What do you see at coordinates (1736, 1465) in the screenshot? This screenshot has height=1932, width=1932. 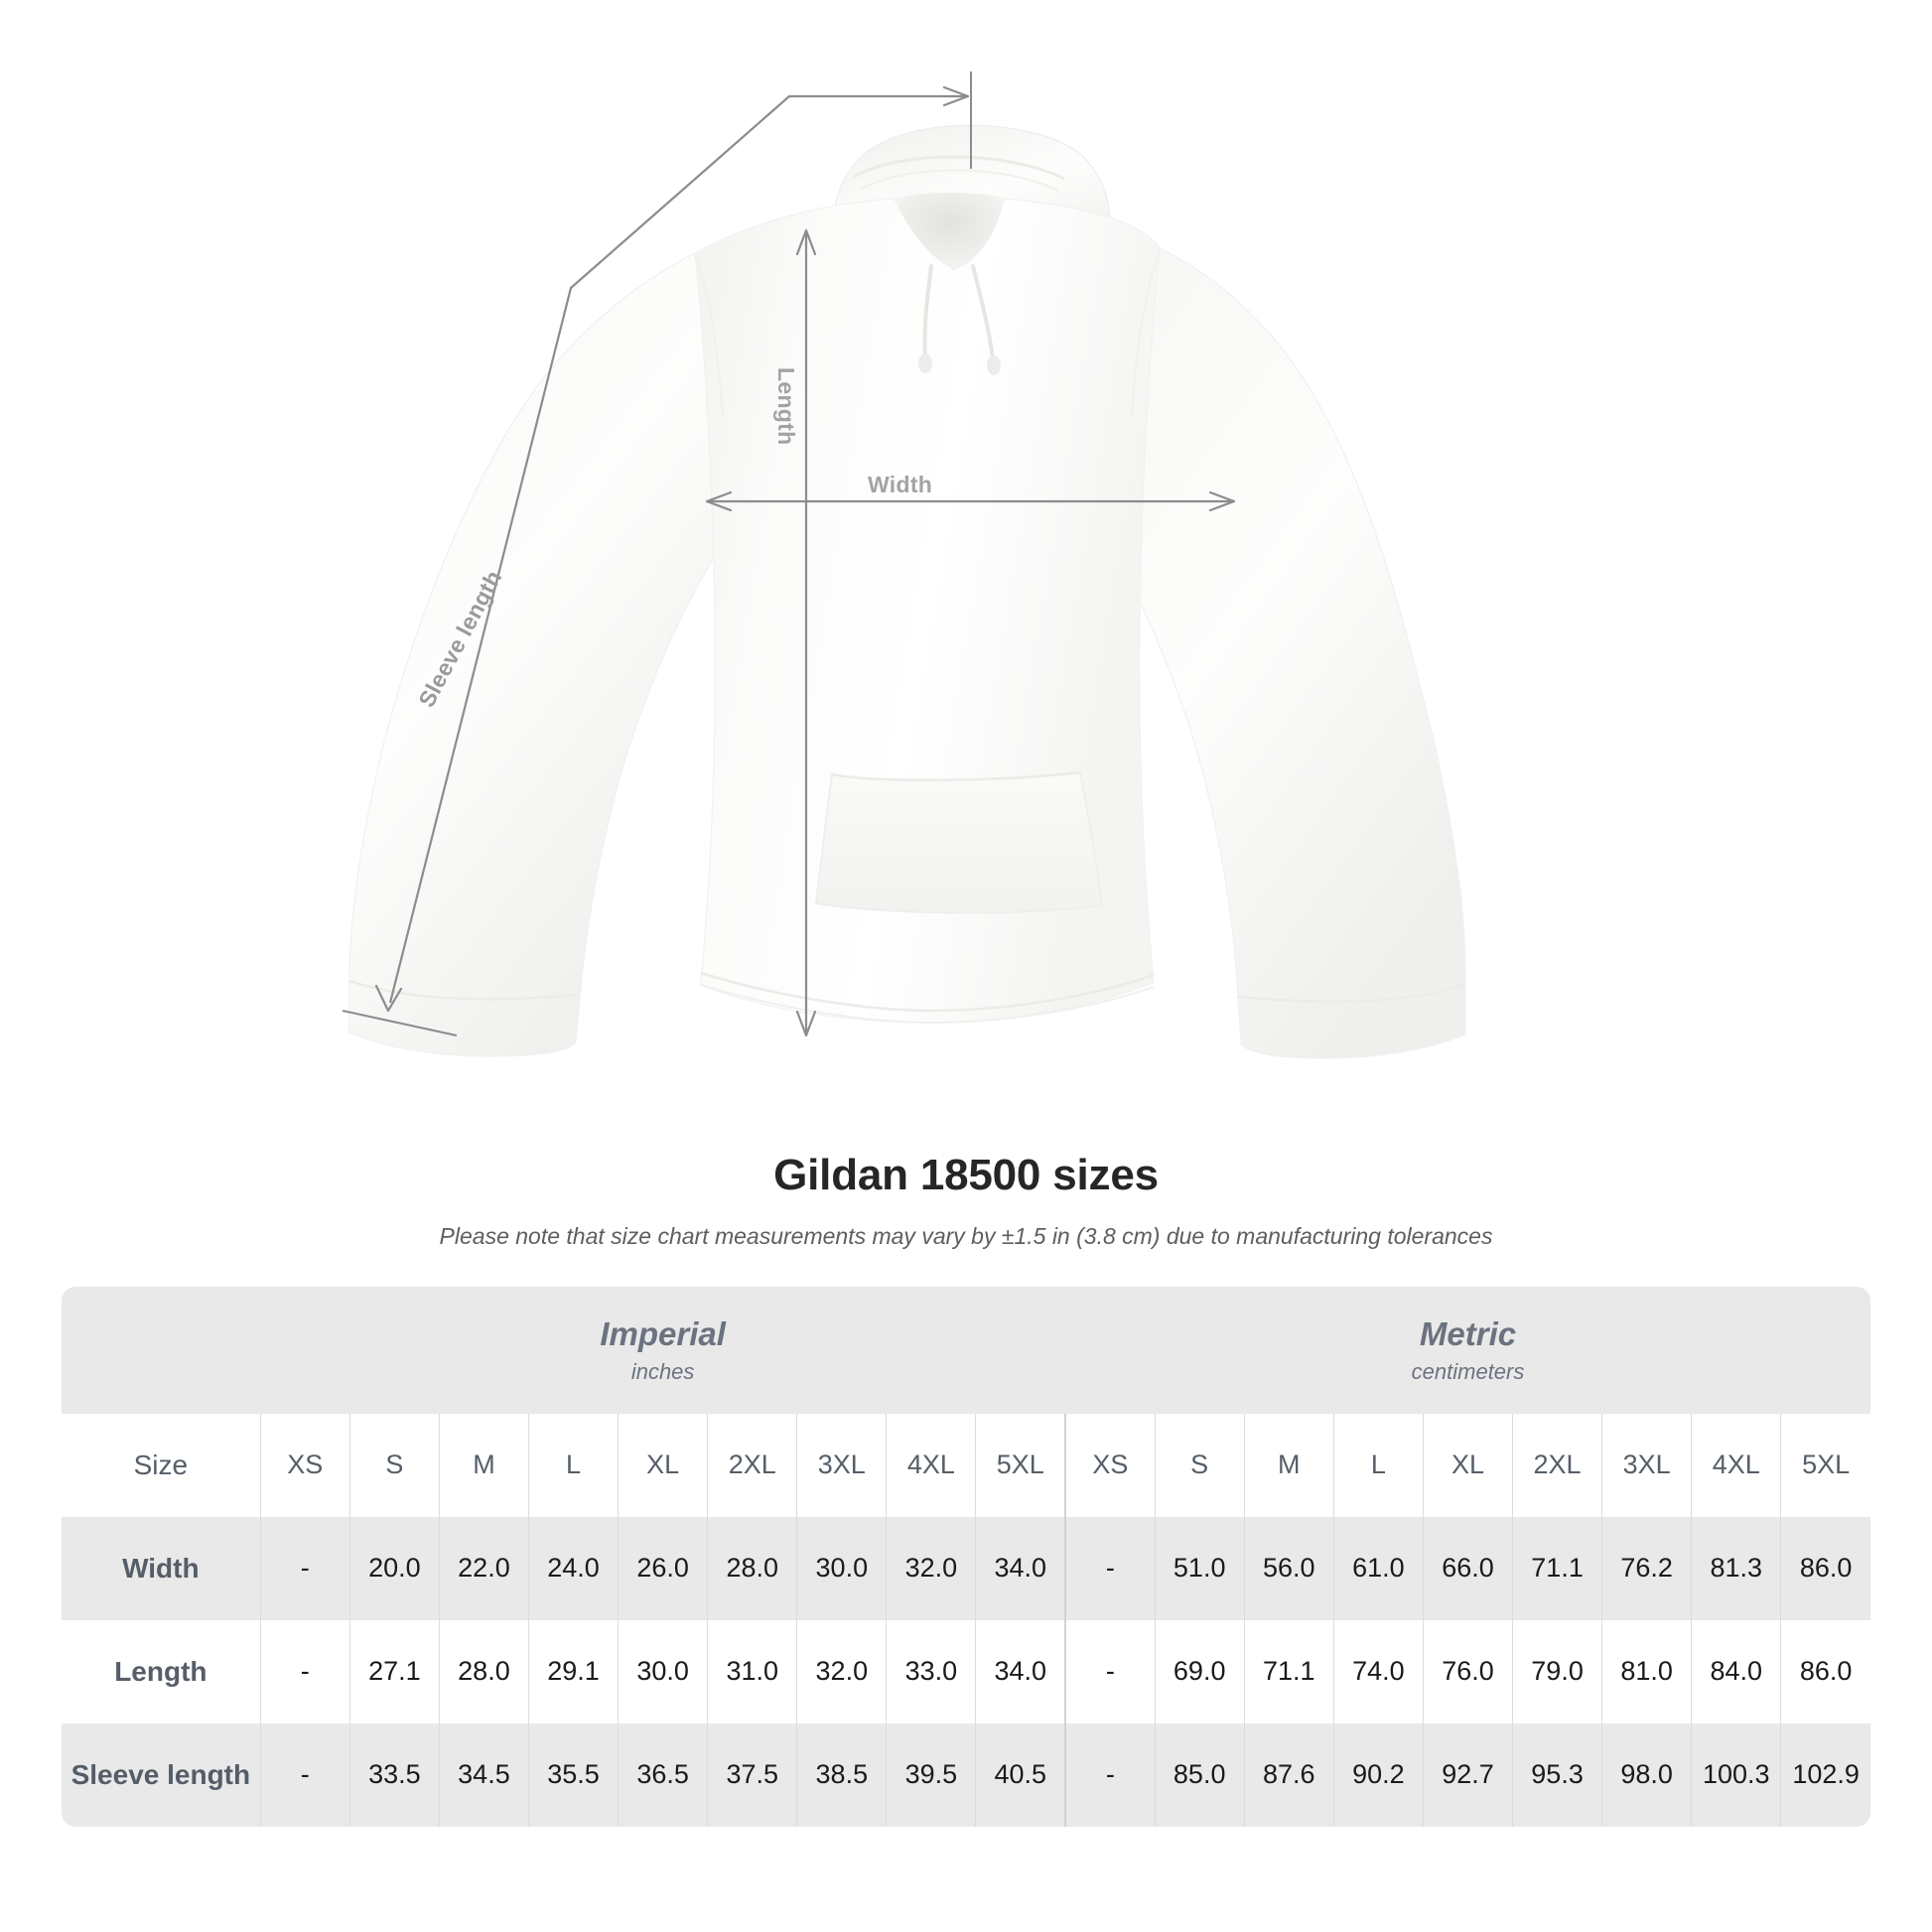 I see `header-metric-4xl: 4XL` at bounding box center [1736, 1465].